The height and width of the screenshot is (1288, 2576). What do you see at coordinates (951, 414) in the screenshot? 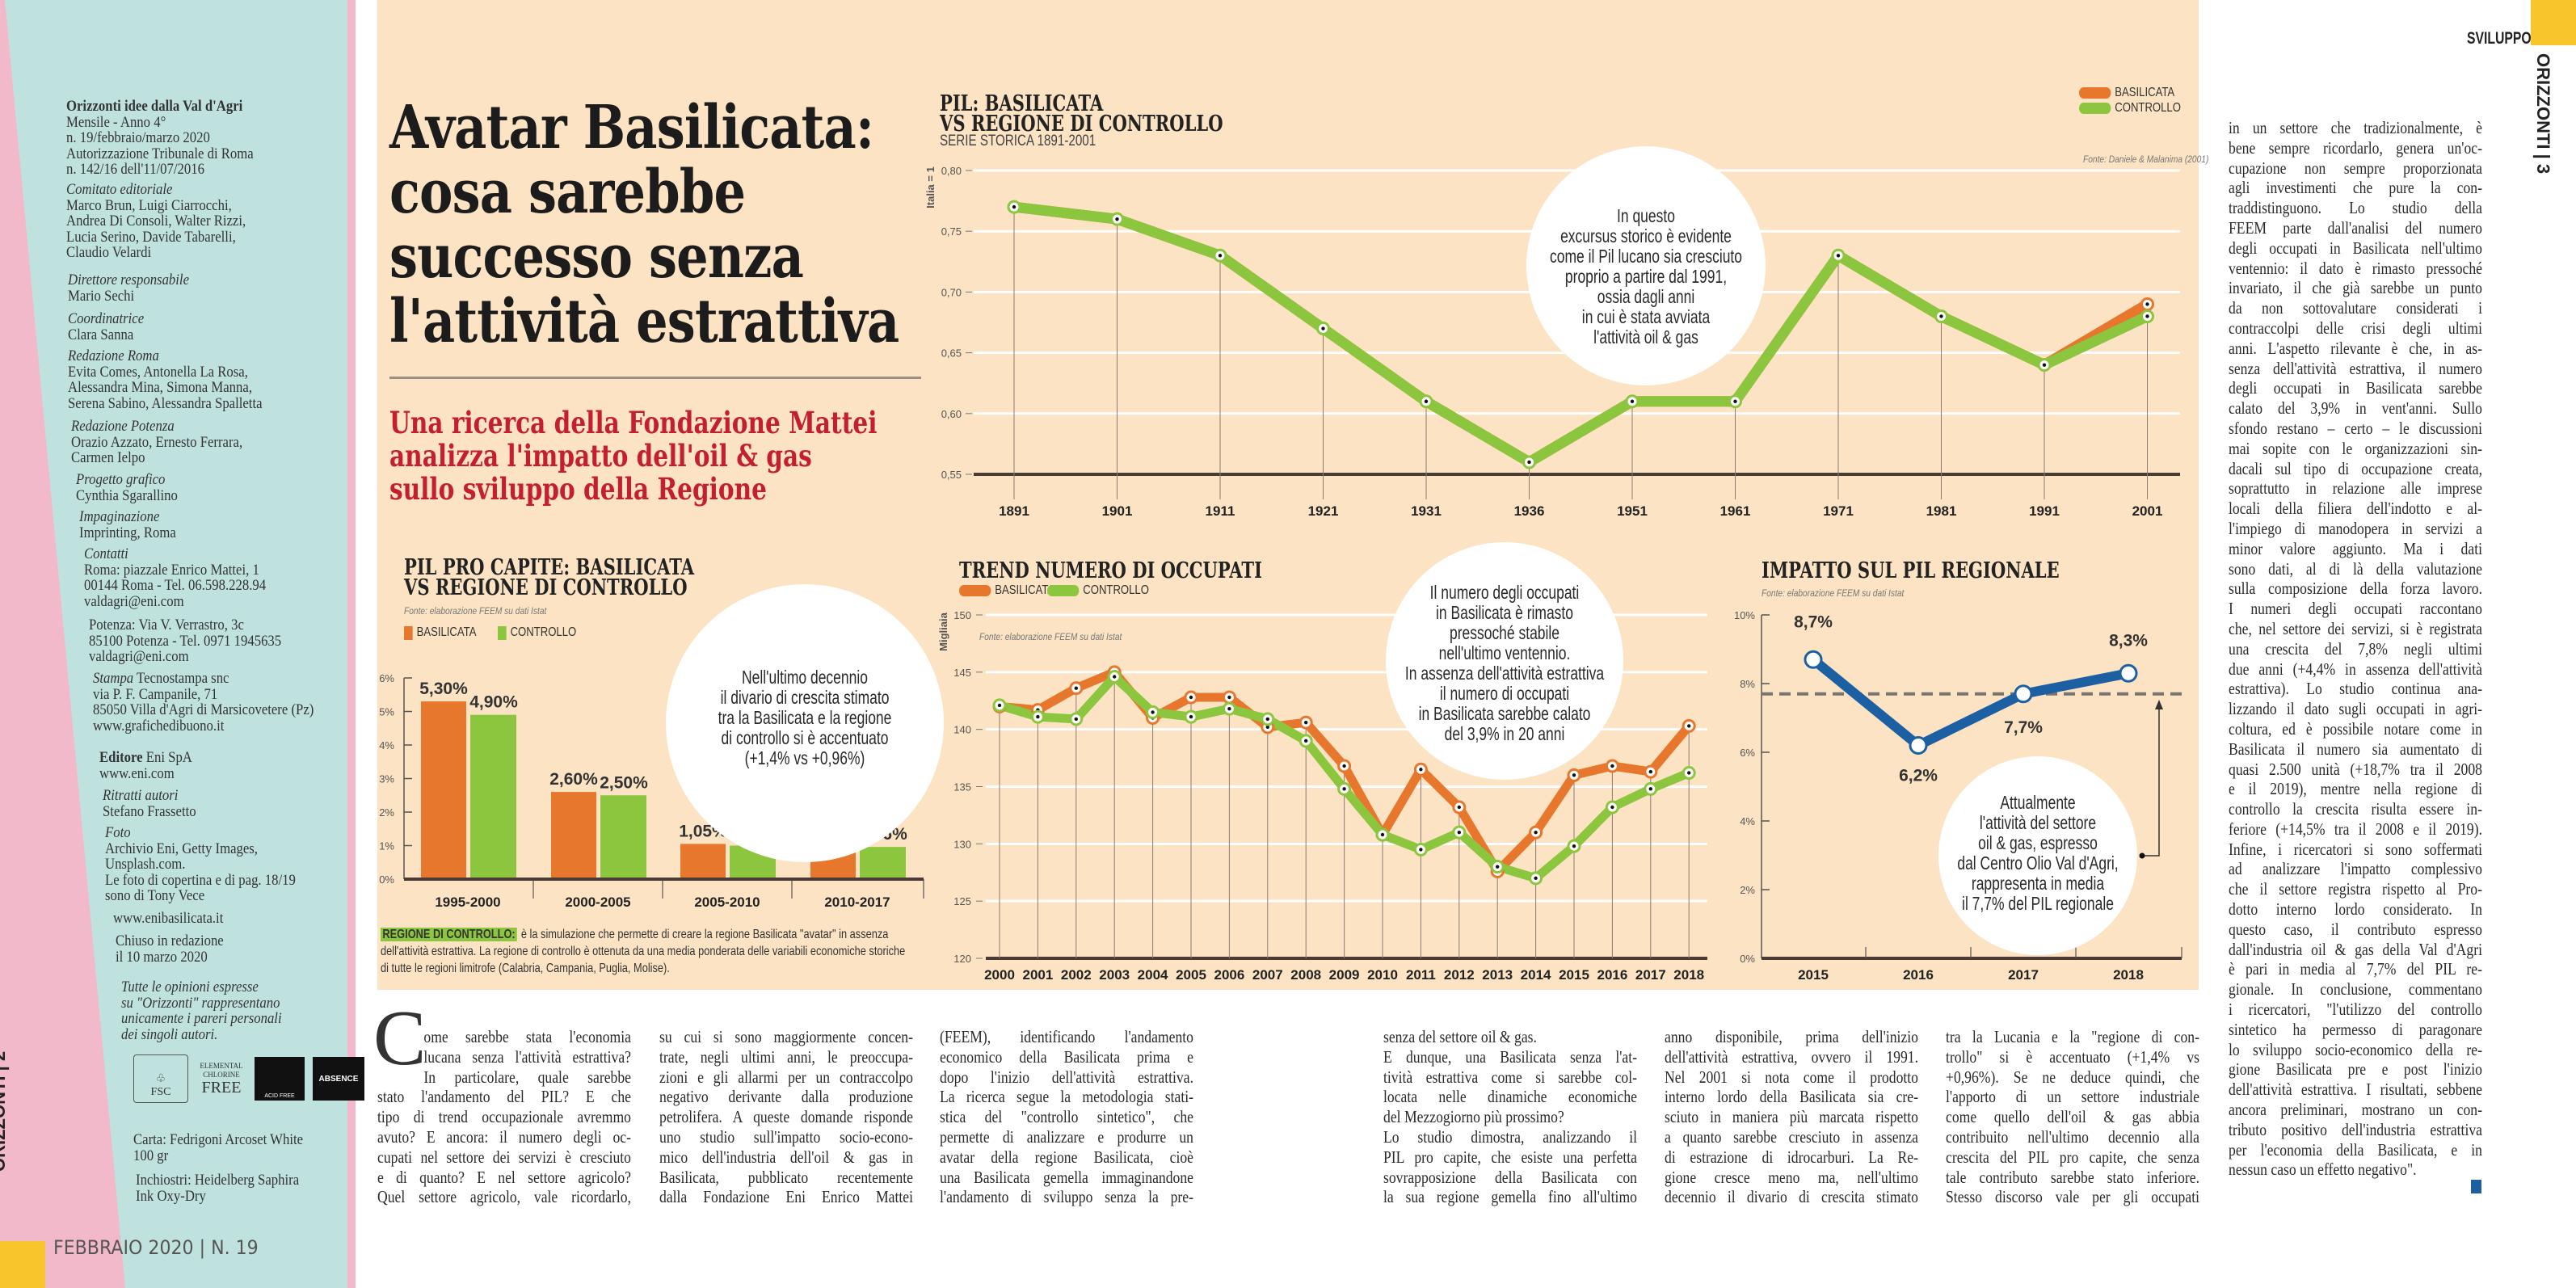
I see `y-tick-label: 0,60` at bounding box center [951, 414].